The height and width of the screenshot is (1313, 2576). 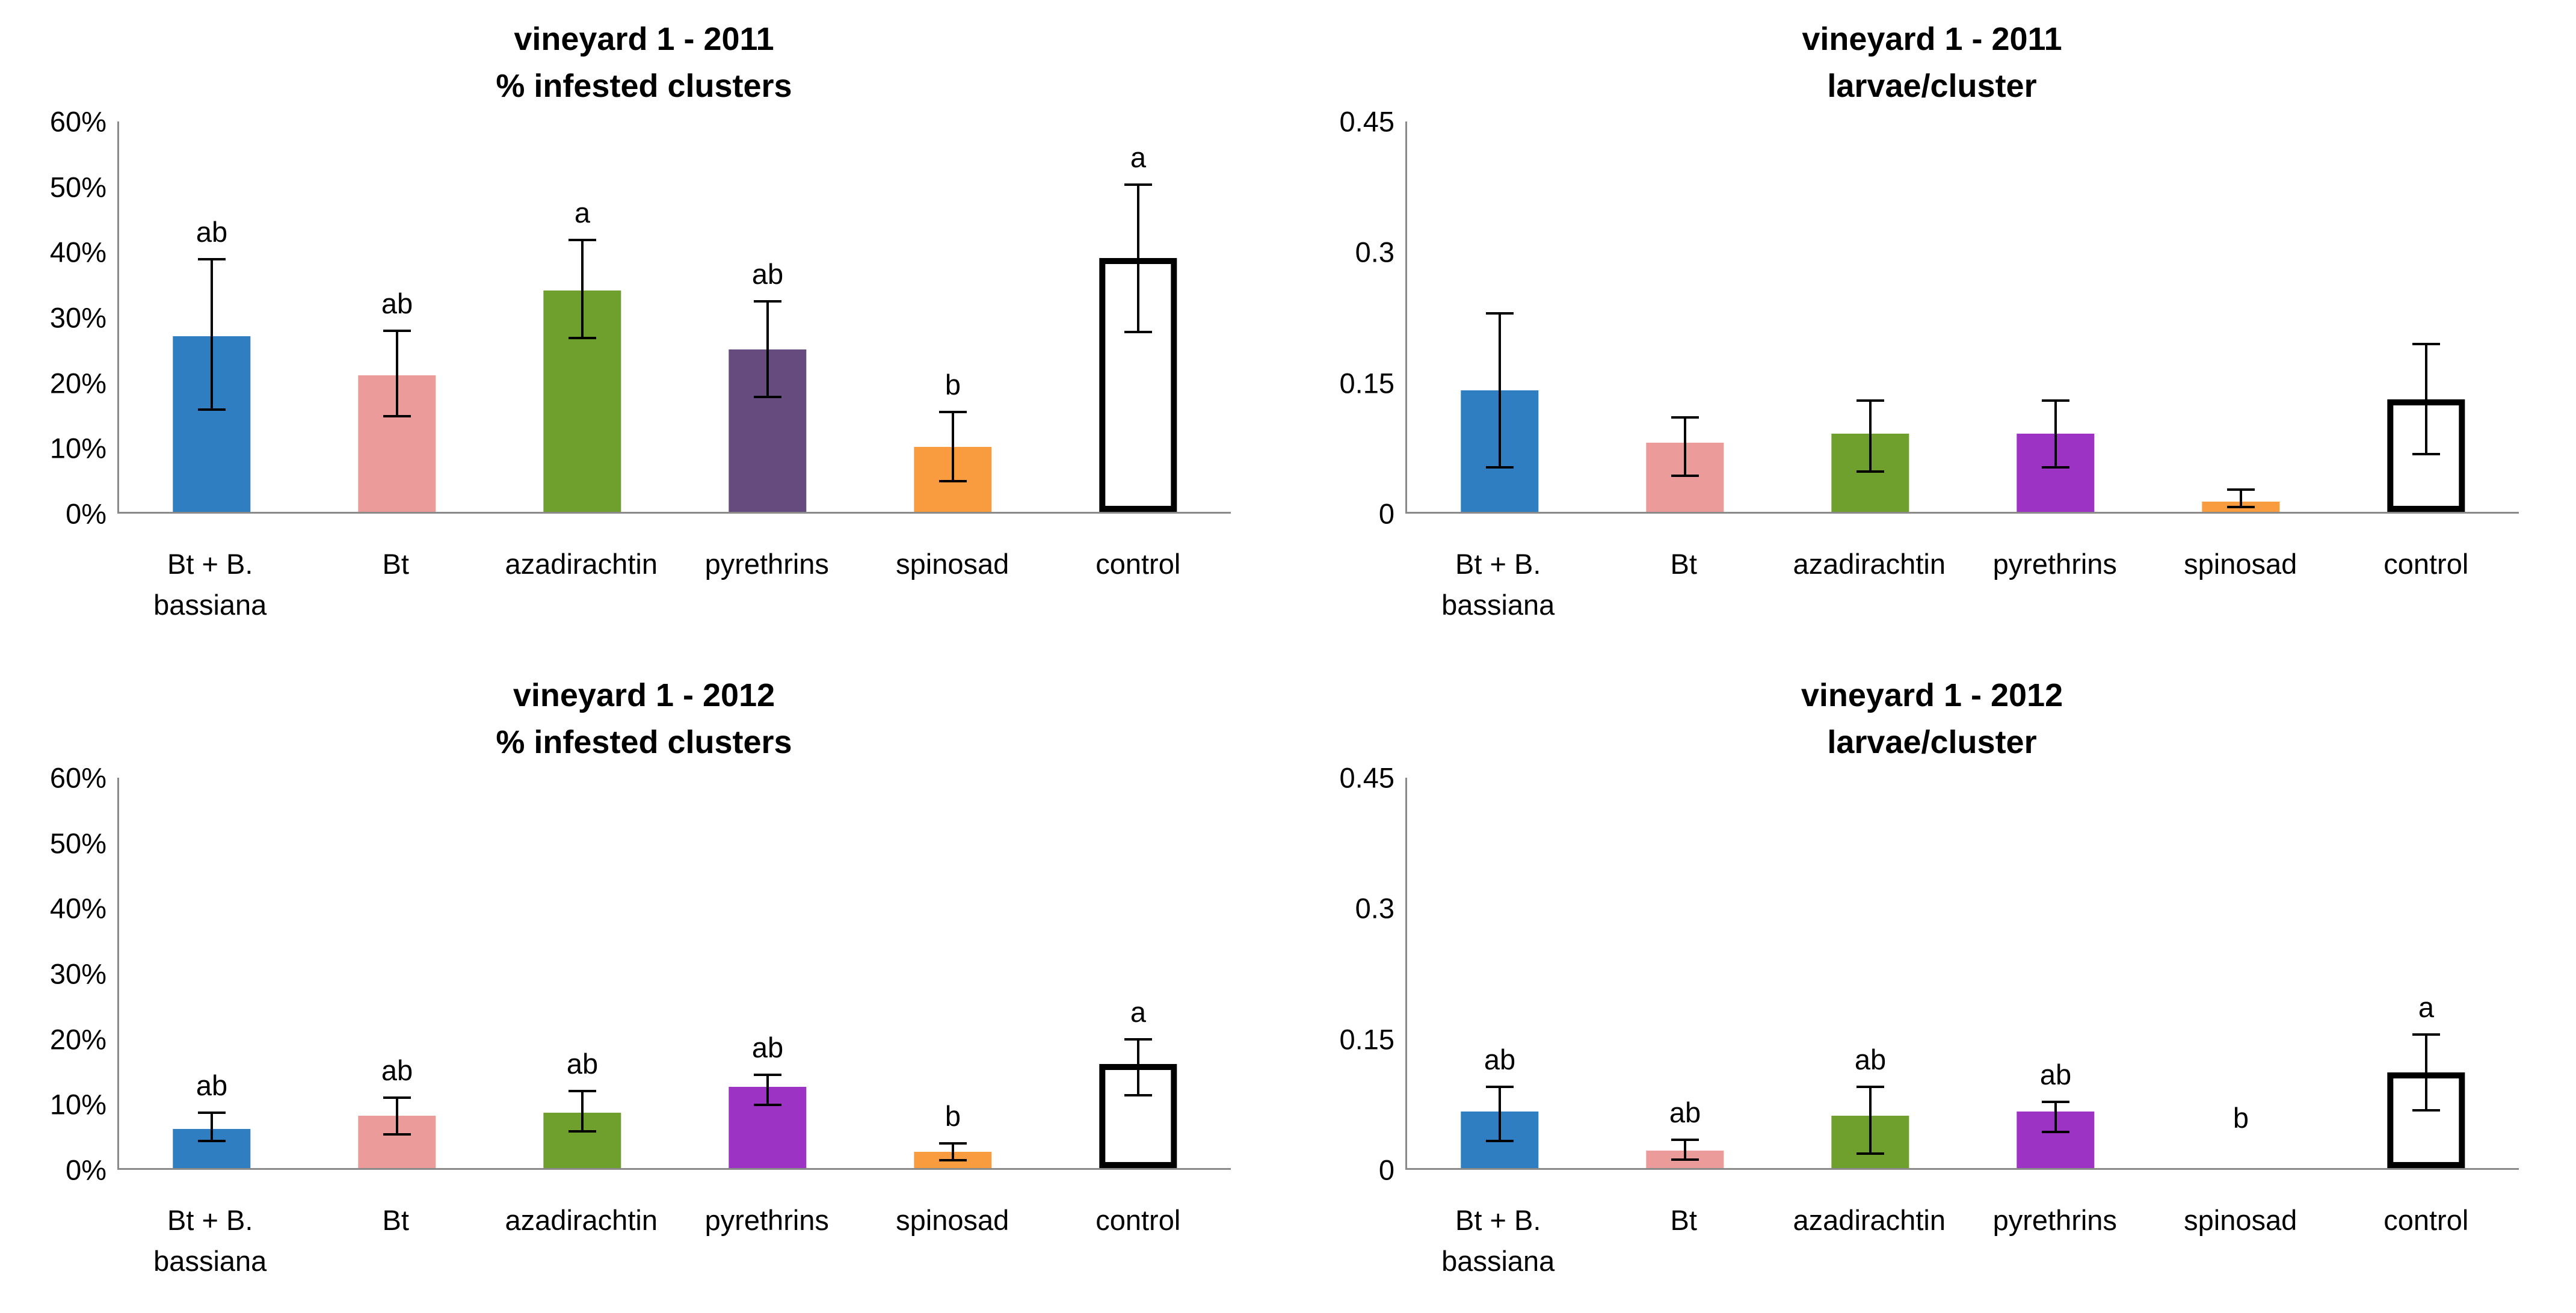 What do you see at coordinates (1374, 252) in the screenshot?
I see `y-tick-label: 0.3` at bounding box center [1374, 252].